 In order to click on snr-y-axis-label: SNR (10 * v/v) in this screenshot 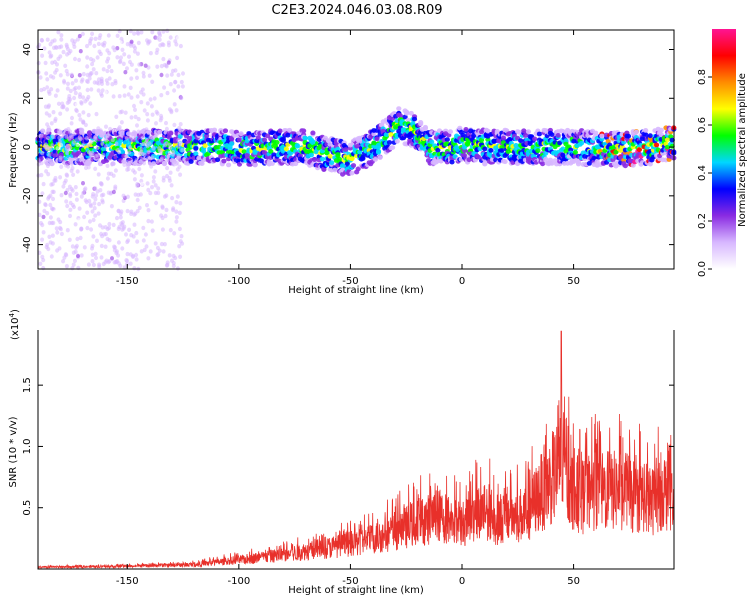, I will do `click(13, 451)`.